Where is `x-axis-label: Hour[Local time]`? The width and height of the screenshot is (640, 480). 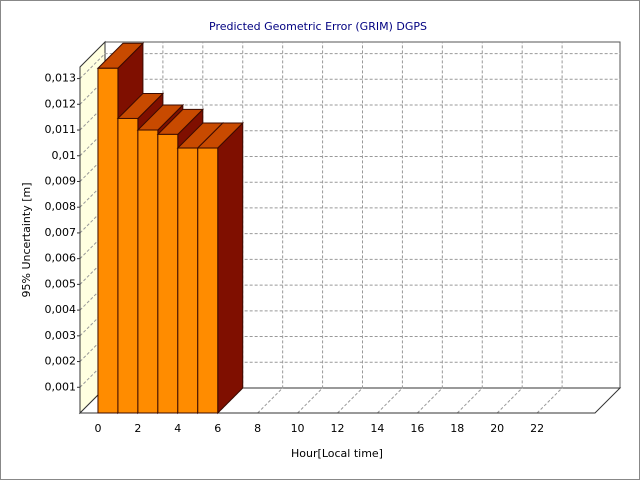
x-axis-label: Hour[Local time] is located at coordinates (337, 453).